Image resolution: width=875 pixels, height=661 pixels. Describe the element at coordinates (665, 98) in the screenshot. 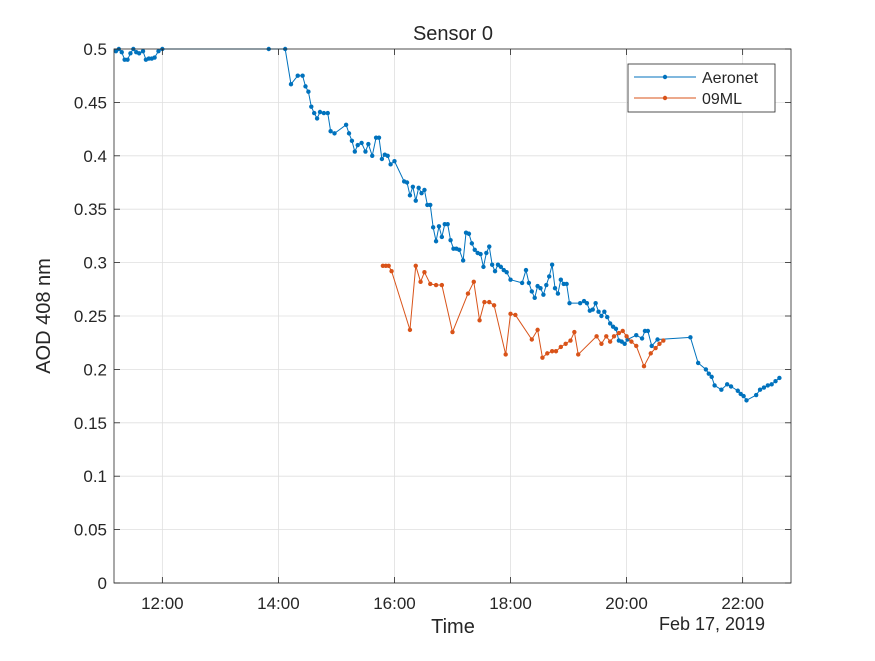

I see `legend-09ml-marker` at that location.